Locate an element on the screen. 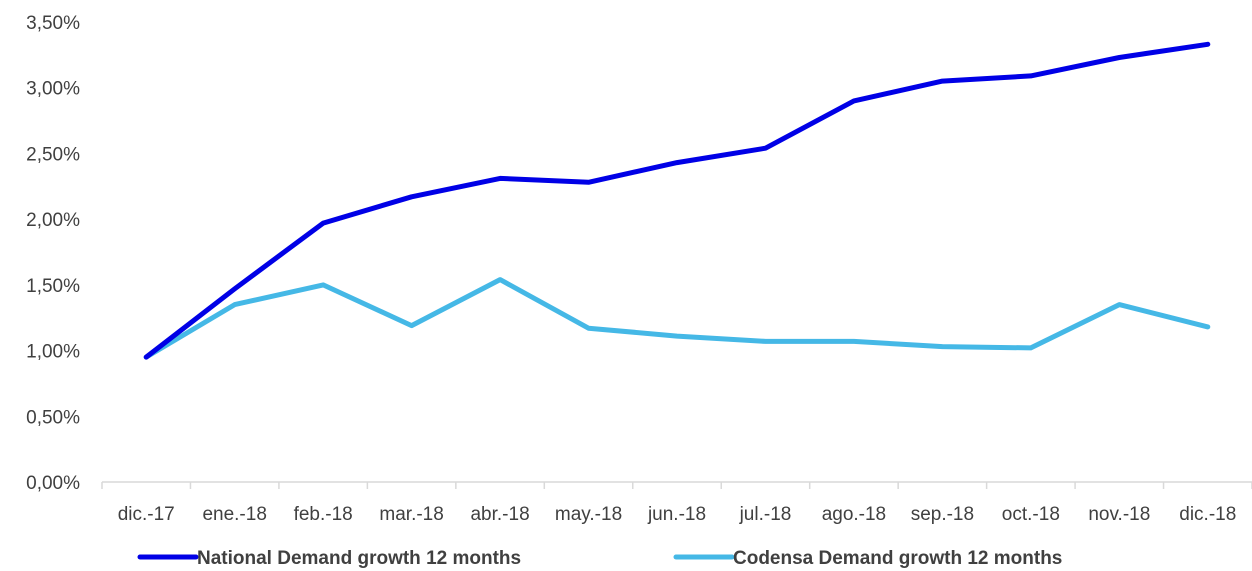  x-tick-label: ene.-18 is located at coordinates (234, 514).